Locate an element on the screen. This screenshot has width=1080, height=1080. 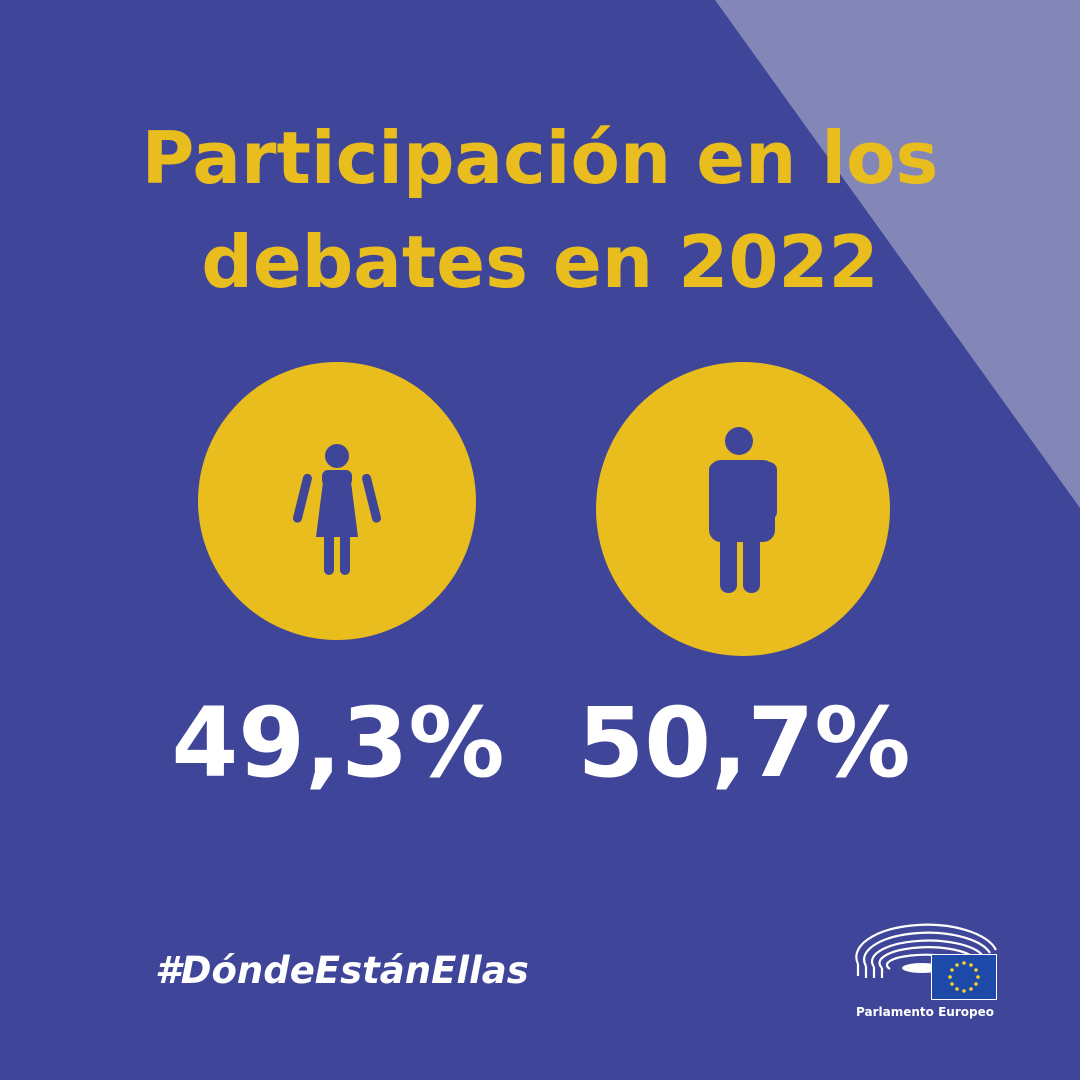
women-percentage: 49,3% is located at coordinates (338, 743).